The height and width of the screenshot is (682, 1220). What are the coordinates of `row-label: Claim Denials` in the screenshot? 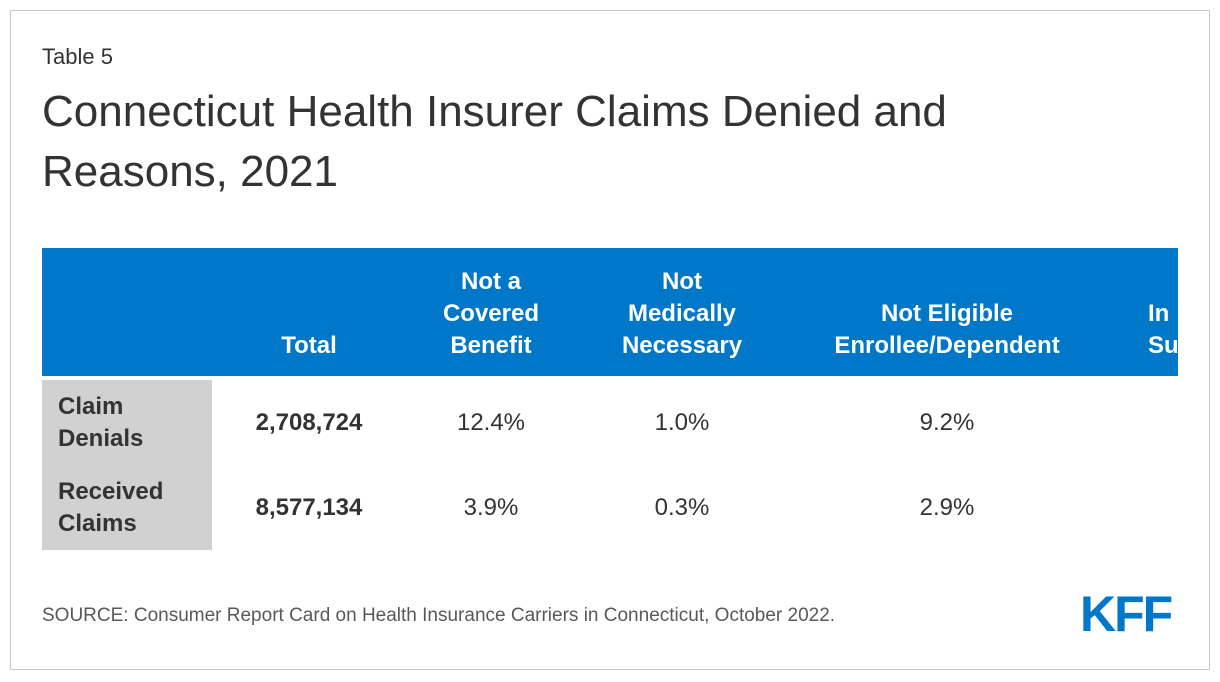 It's located at (127, 422).